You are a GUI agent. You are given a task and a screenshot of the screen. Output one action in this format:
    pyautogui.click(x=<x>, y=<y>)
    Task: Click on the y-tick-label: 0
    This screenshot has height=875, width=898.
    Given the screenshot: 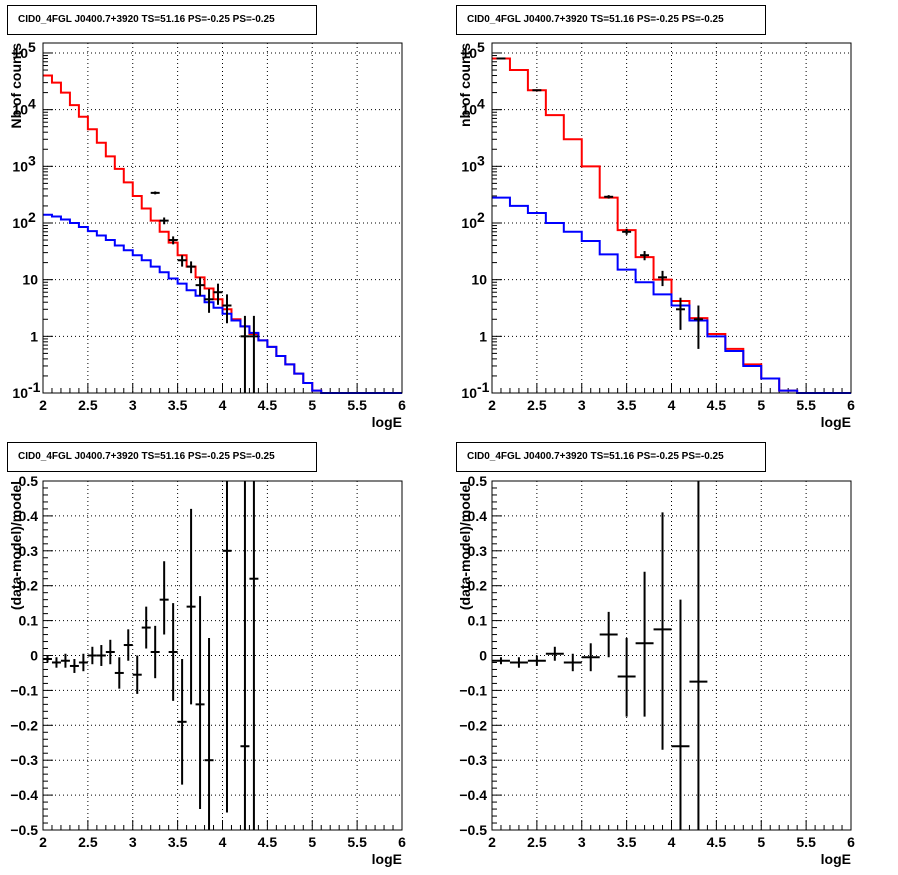 What is the action you would take?
    pyautogui.click(x=483, y=656)
    